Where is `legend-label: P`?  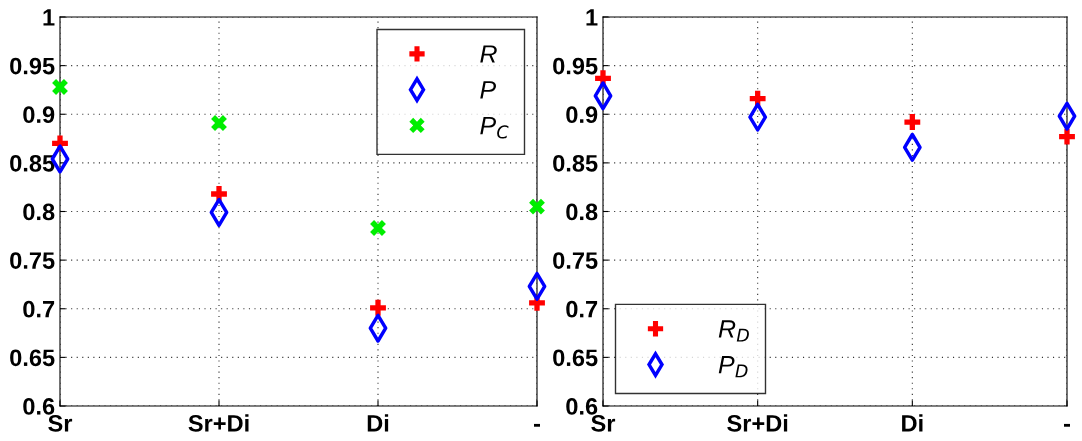 legend-label: P is located at coordinates (488, 90).